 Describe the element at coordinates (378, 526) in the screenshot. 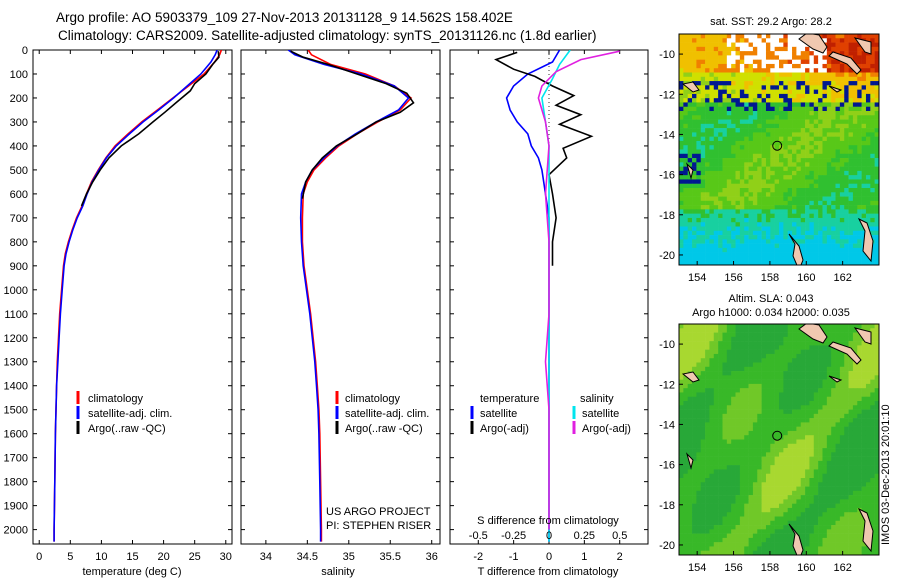

I see `pi-annotation: PI: STEPHEN RISER` at that location.